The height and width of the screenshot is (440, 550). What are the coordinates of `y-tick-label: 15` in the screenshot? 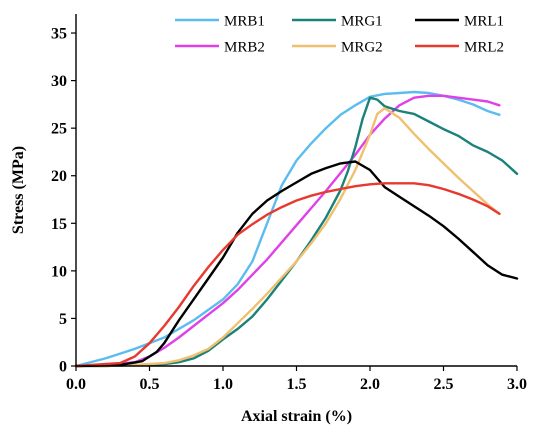 It's located at (59, 224).